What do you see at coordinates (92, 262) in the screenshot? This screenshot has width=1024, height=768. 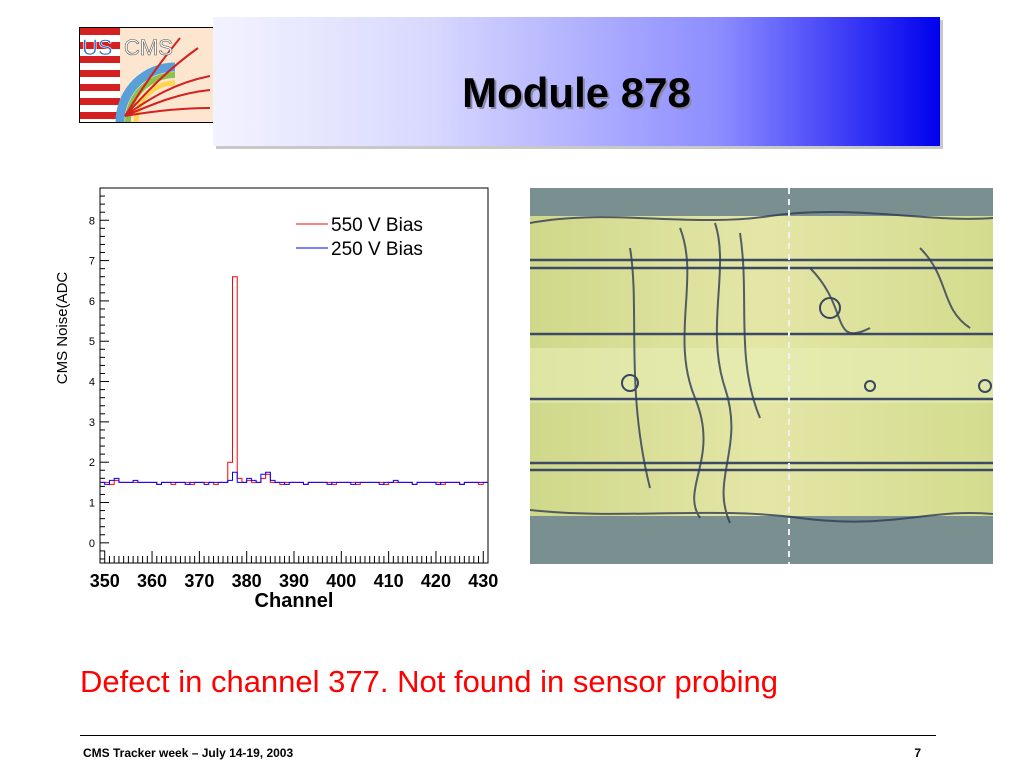 I see `y-tick-label: 7` at bounding box center [92, 262].